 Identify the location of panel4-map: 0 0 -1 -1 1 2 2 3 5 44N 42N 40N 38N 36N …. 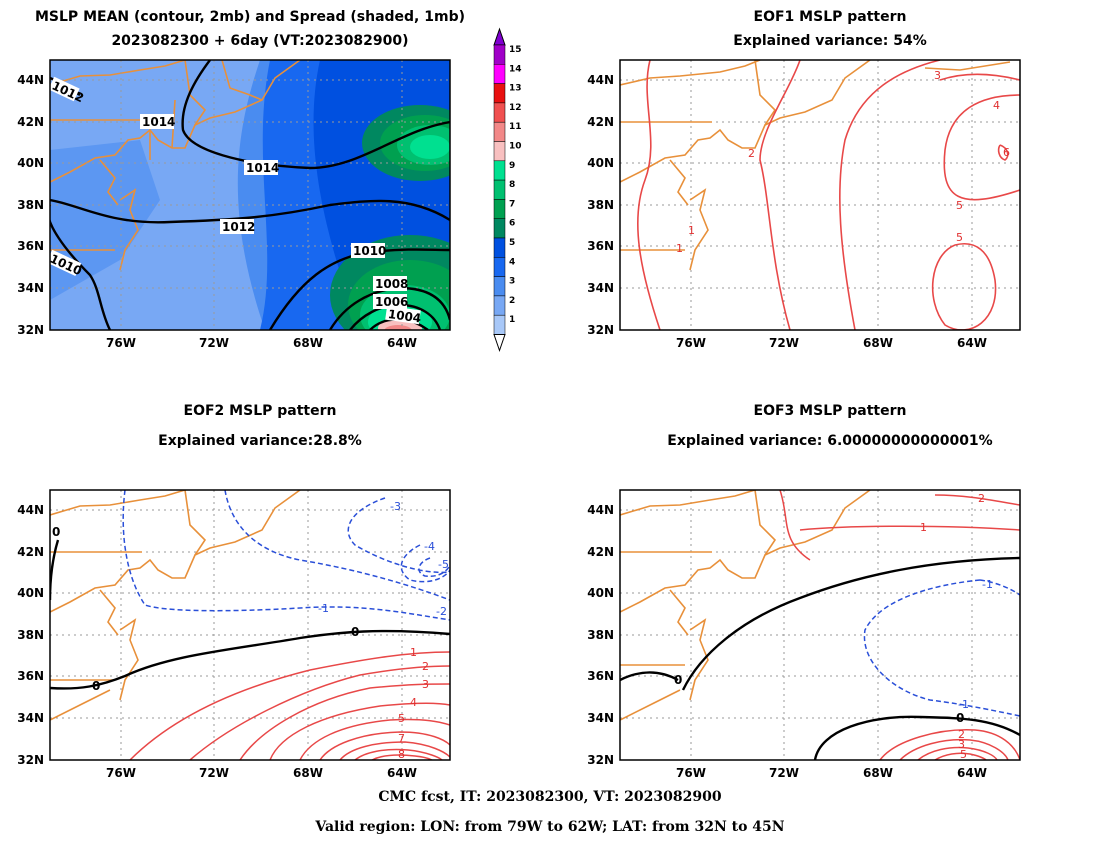
(804, 634).